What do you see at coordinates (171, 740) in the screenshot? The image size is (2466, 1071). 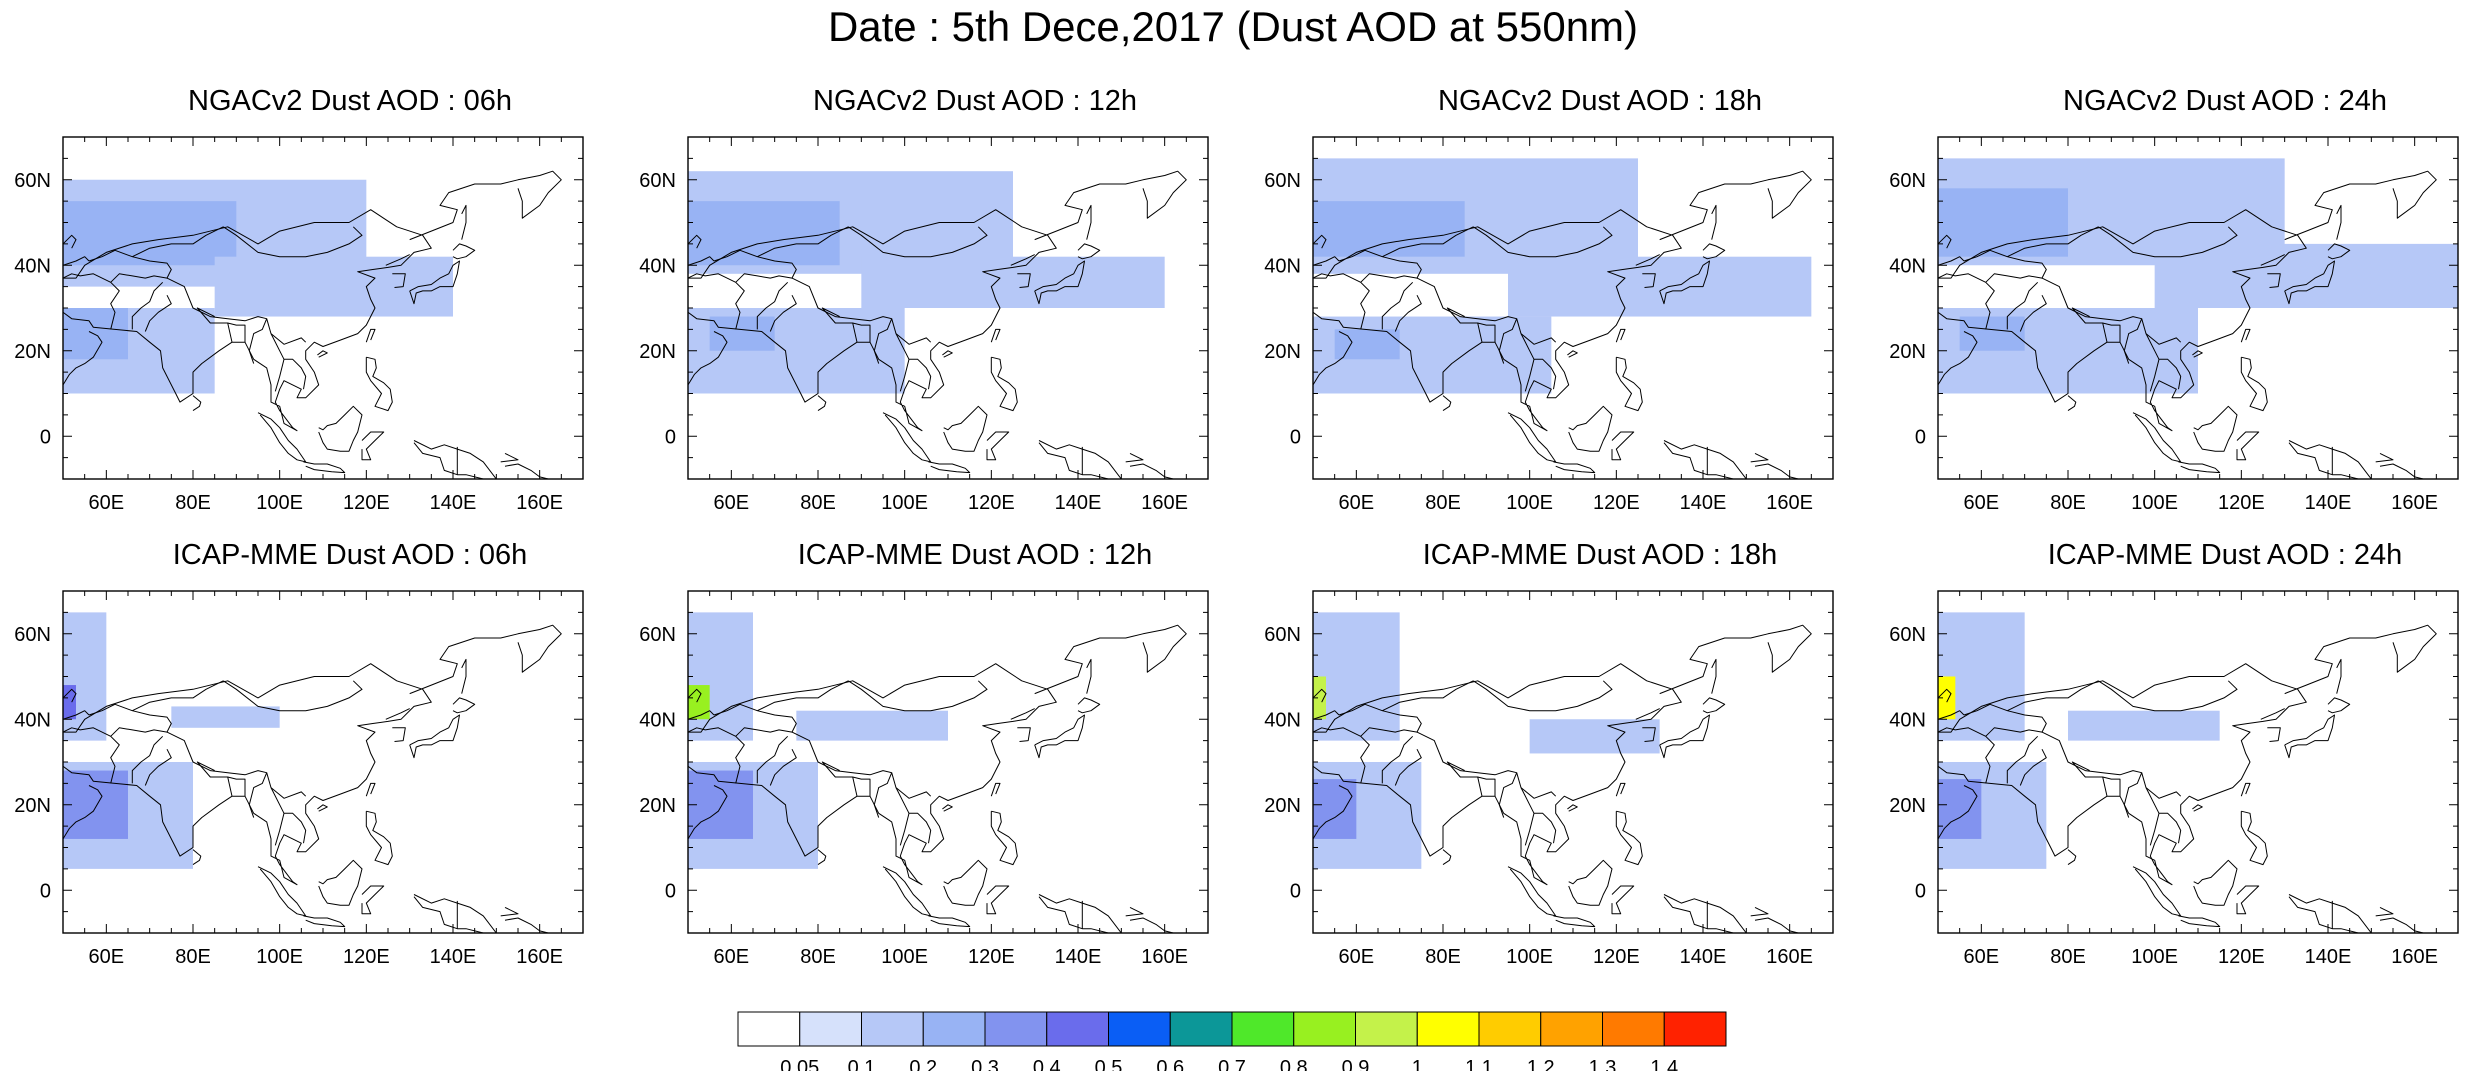 I see `aod-field` at bounding box center [171, 740].